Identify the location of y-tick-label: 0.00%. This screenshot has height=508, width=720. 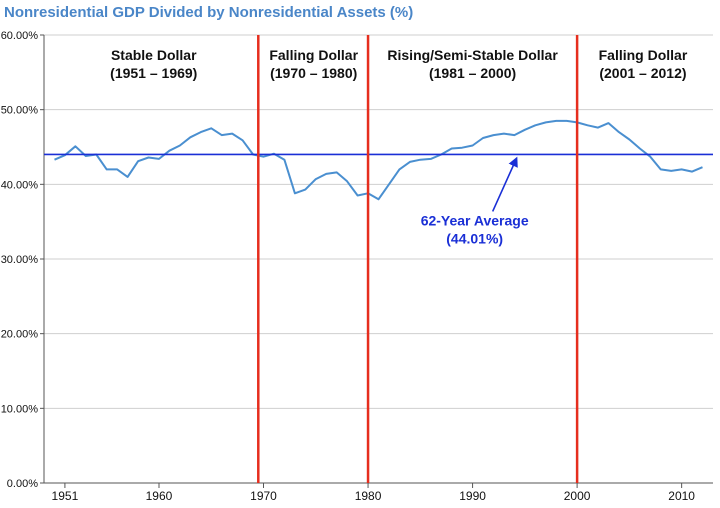
(22, 484).